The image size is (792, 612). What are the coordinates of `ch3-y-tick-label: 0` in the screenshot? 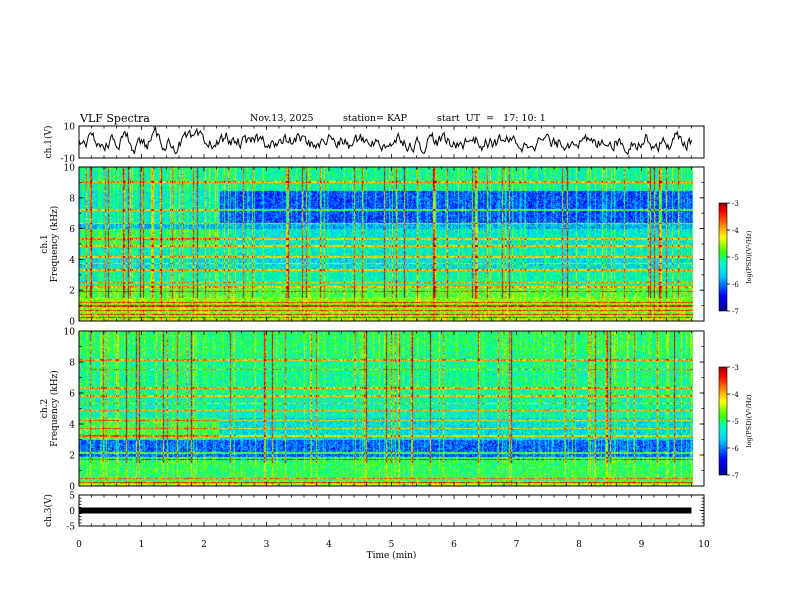 It's located at (72, 512).